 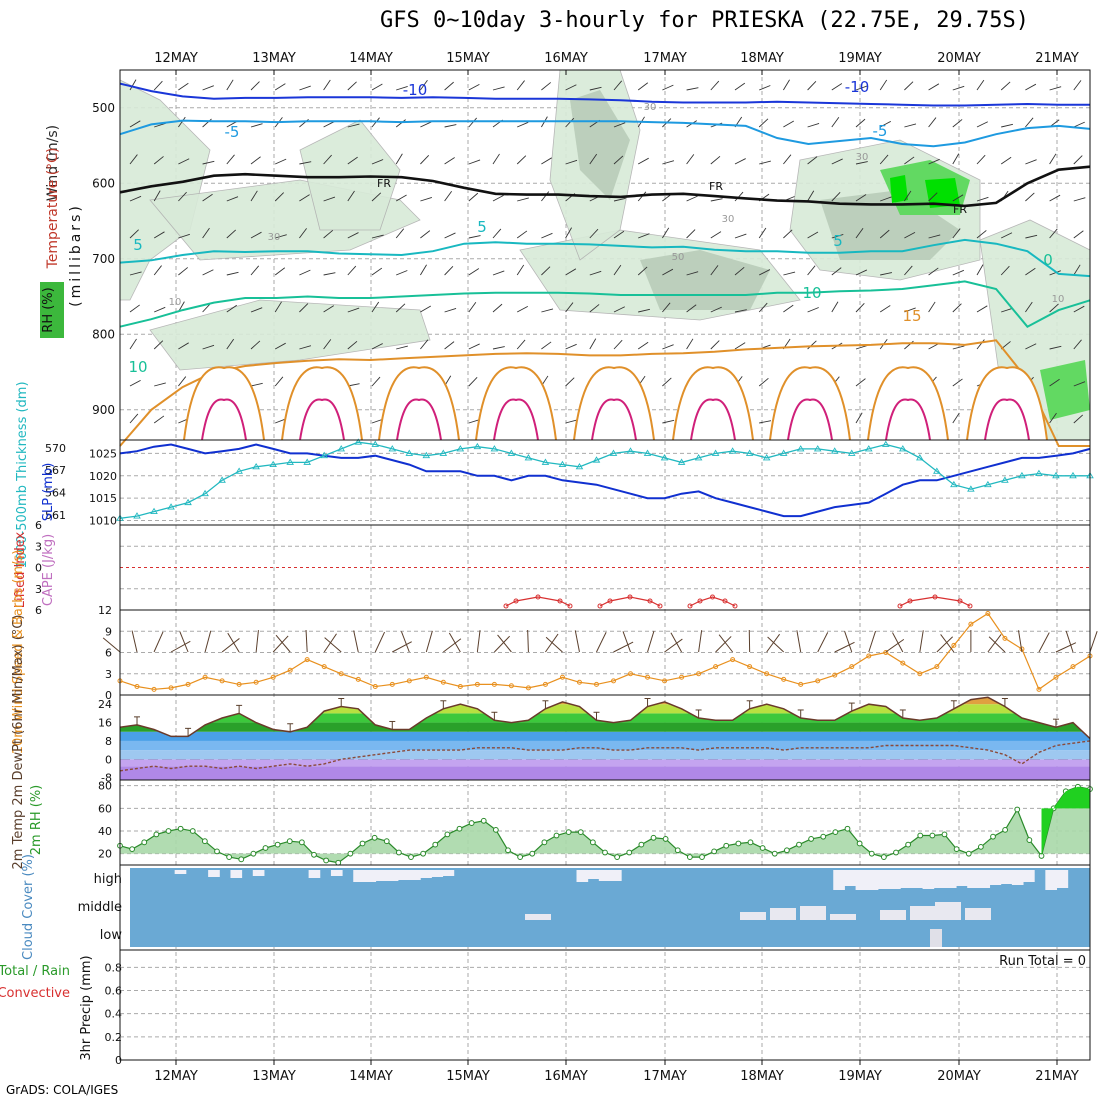 I want to click on wind-tick-label: 6, so click(x=108, y=653).